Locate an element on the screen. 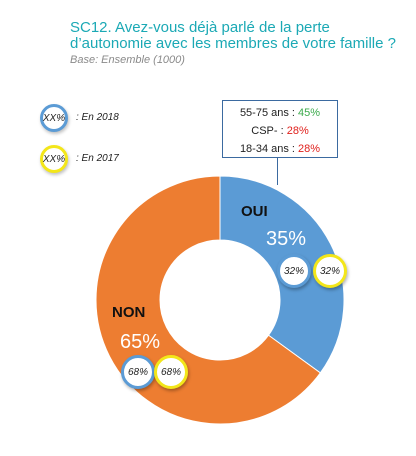 This screenshot has height=456, width=416. legend-label-2017: : En 2017 is located at coordinates (97, 158).